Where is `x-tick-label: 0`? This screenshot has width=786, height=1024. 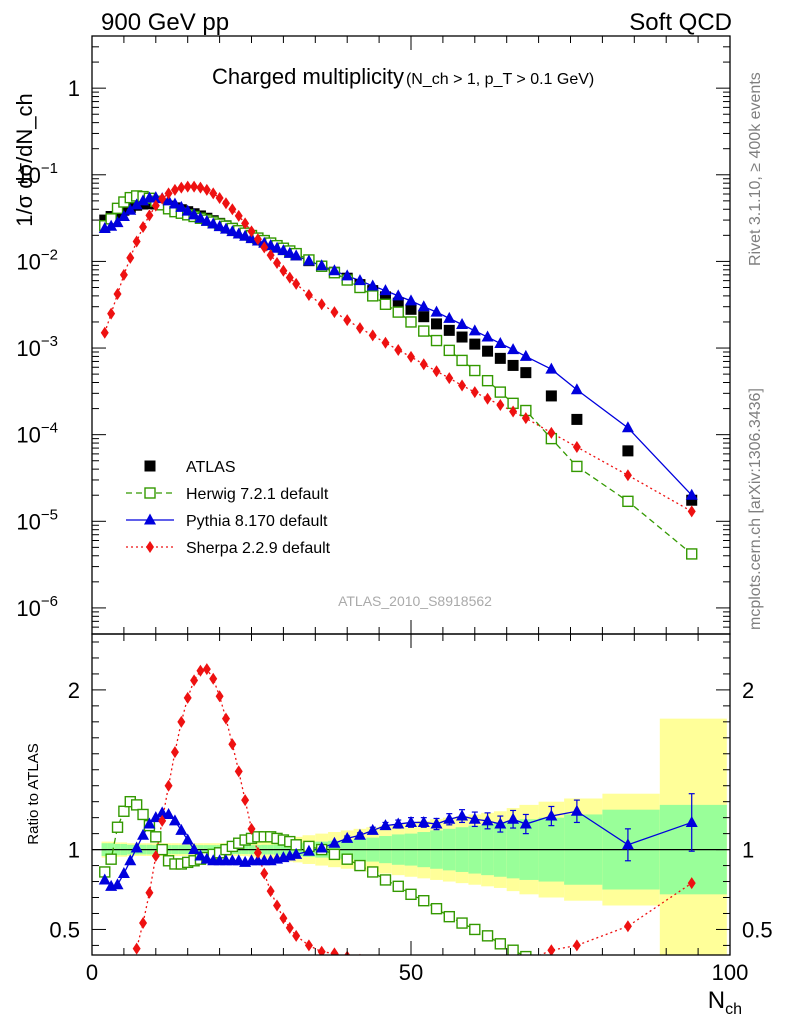
x-tick-label: 0 is located at coordinates (92, 972).